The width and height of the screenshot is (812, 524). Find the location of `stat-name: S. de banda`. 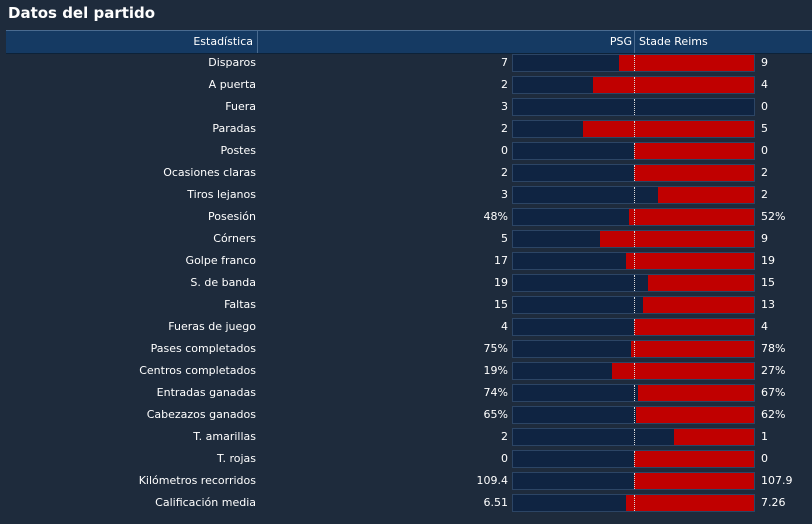

stat-name: S. de banda is located at coordinates (223, 282).